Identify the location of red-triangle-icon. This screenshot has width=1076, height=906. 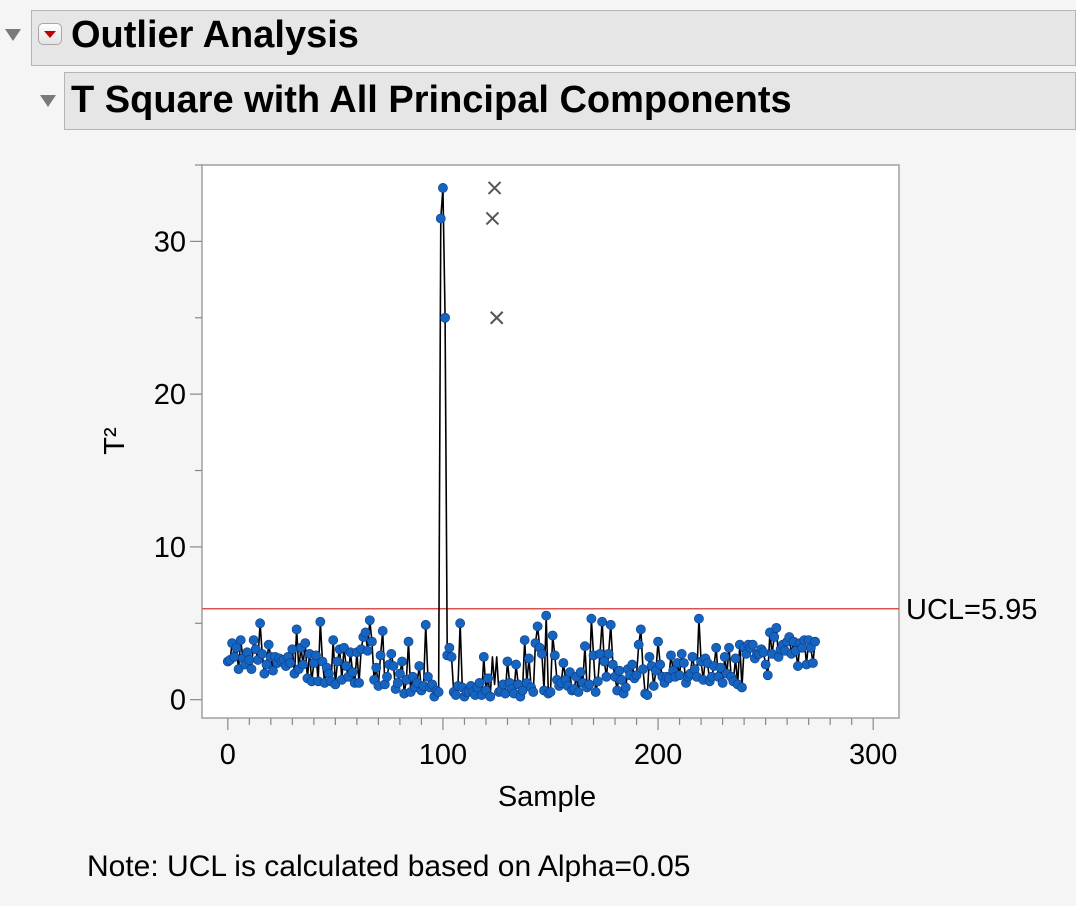
(50, 34).